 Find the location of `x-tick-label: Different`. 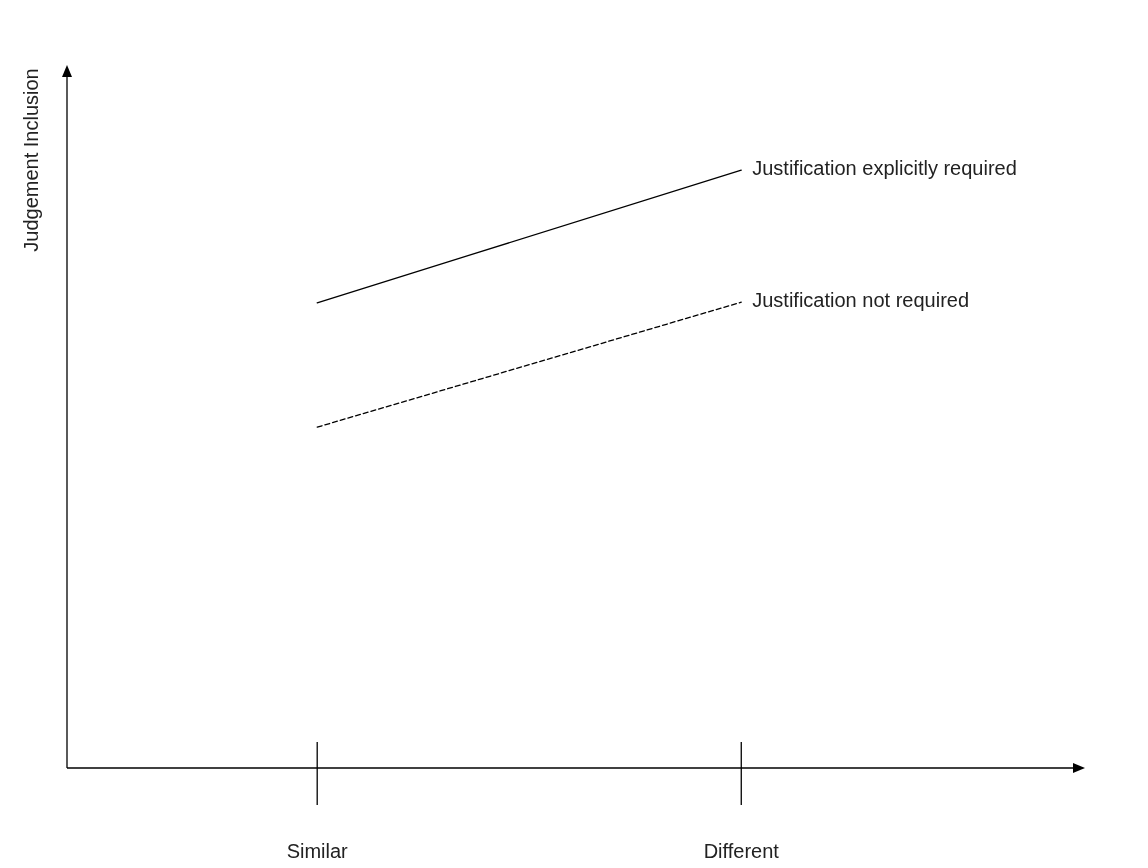

x-tick-label: Different is located at coordinates (741, 851).